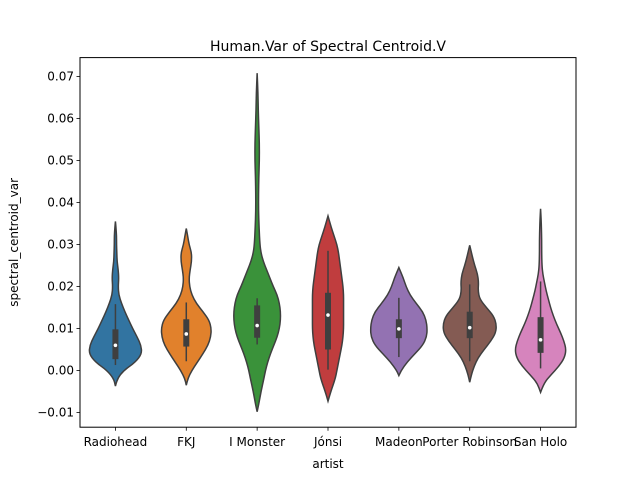  Describe the element at coordinates (55, 413) in the screenshot. I see `y-tick-label: −0.01` at that location.